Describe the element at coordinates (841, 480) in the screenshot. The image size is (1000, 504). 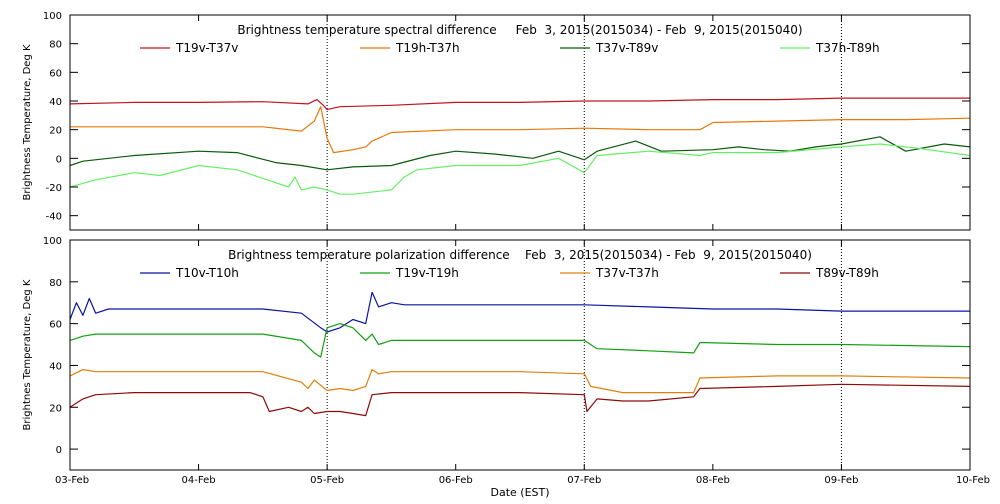
I see `x-tick-label-1-6: 09-Feb` at that location.